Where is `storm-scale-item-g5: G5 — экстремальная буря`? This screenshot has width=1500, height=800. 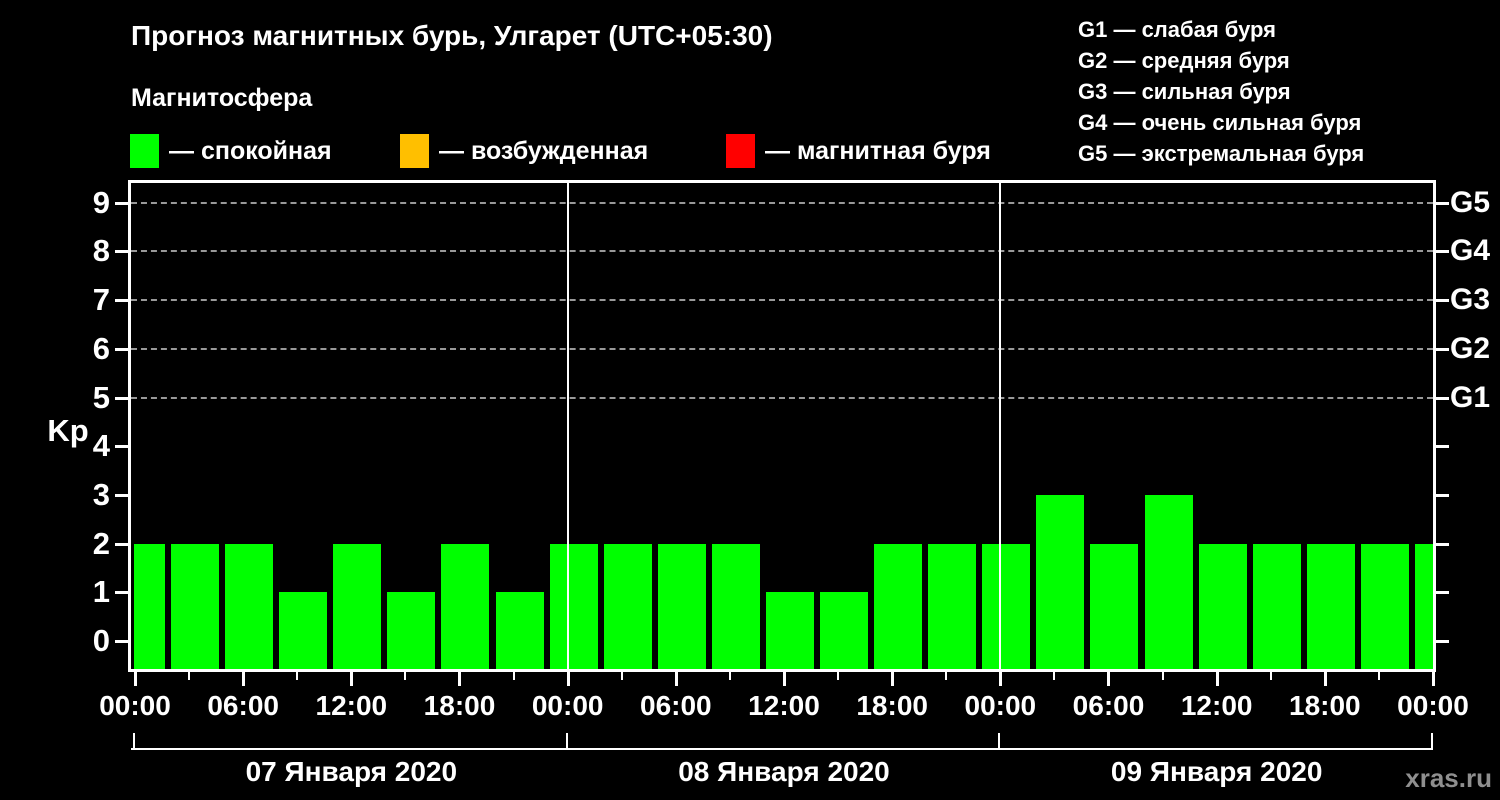 storm-scale-item-g5: G5 — экстремальная буря is located at coordinates (1221, 153).